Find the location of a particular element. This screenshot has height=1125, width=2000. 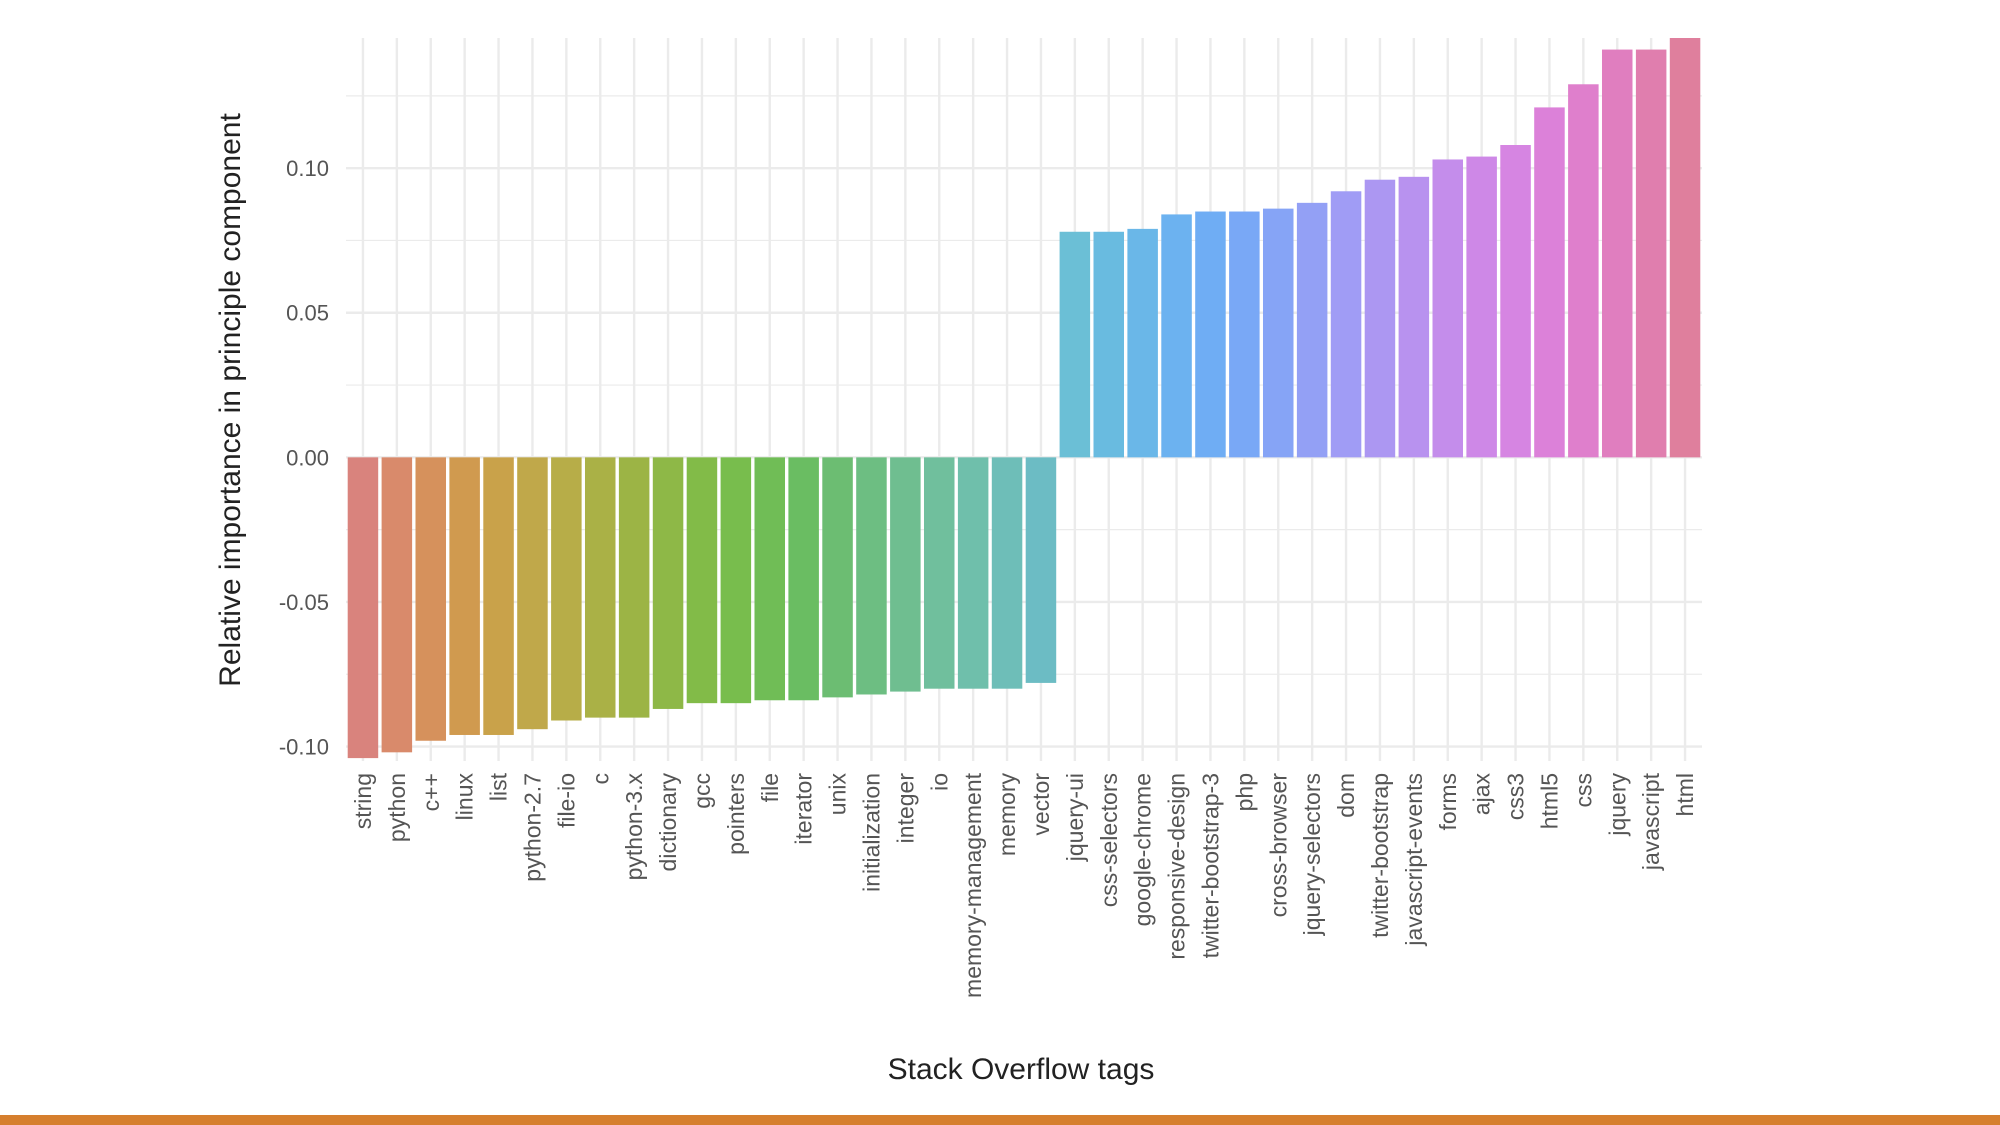

y-axis-ticks: -0.10 -0.05 0.00 0.05 0.10 is located at coordinates (304, 457).